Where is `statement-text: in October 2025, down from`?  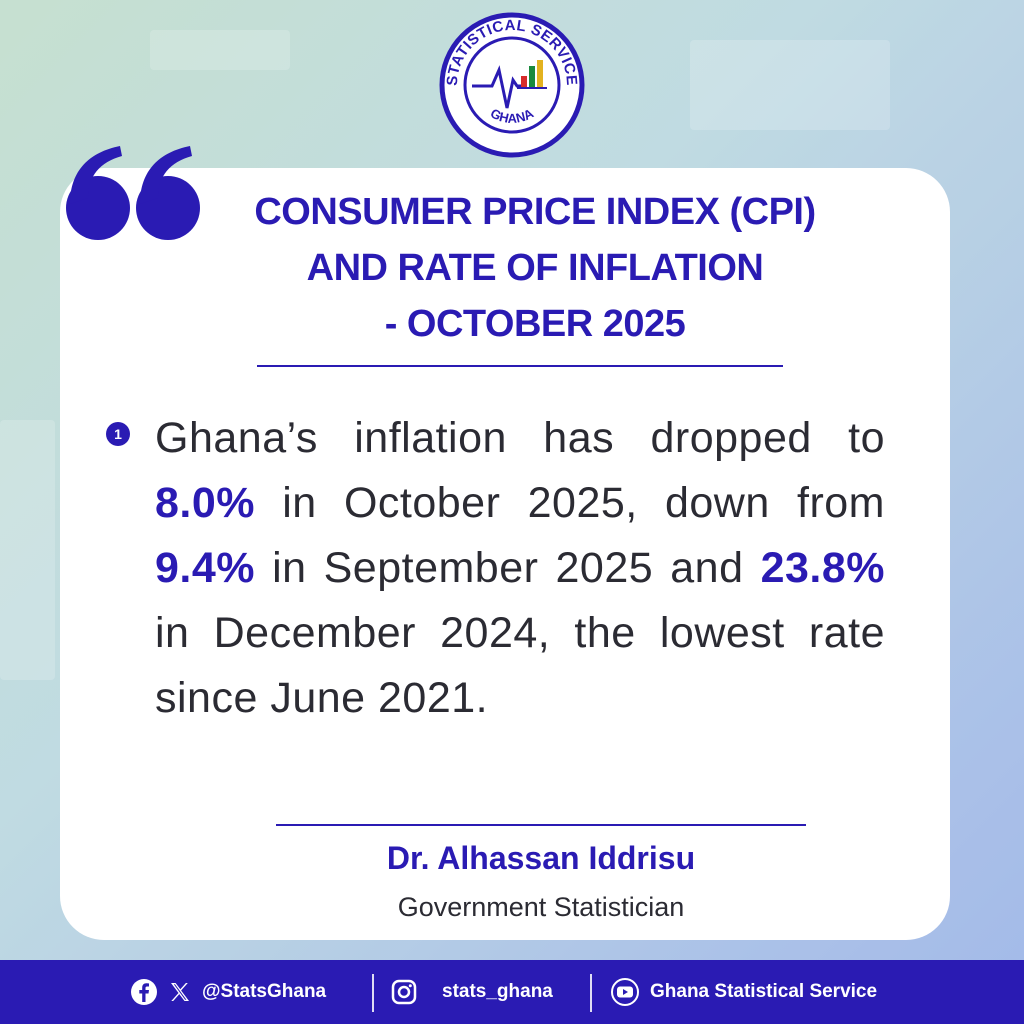
statement-text: in October 2025, down from is located at coordinates (570, 503).